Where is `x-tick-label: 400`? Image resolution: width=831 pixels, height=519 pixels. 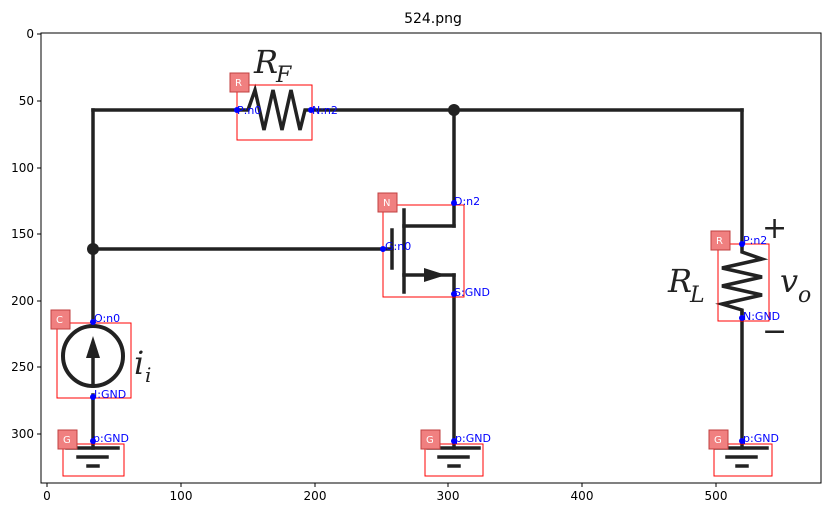
x-tick-label: 400 is located at coordinates (582, 496).